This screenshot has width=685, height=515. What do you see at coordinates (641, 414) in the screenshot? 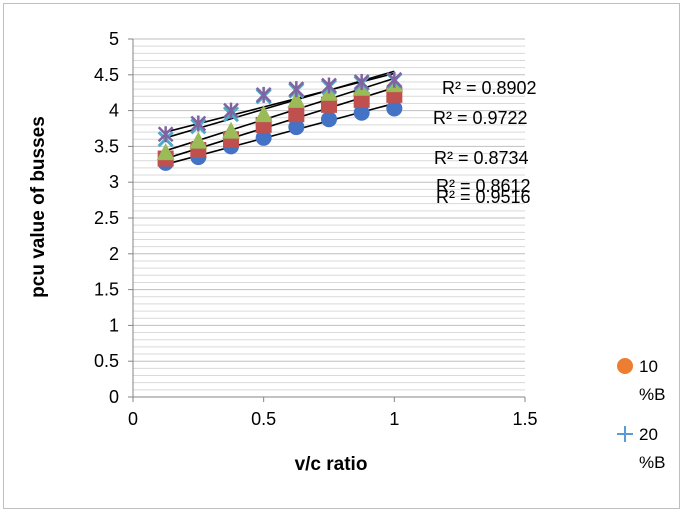
I see `legend: 10 %B 20 %B` at bounding box center [641, 414].